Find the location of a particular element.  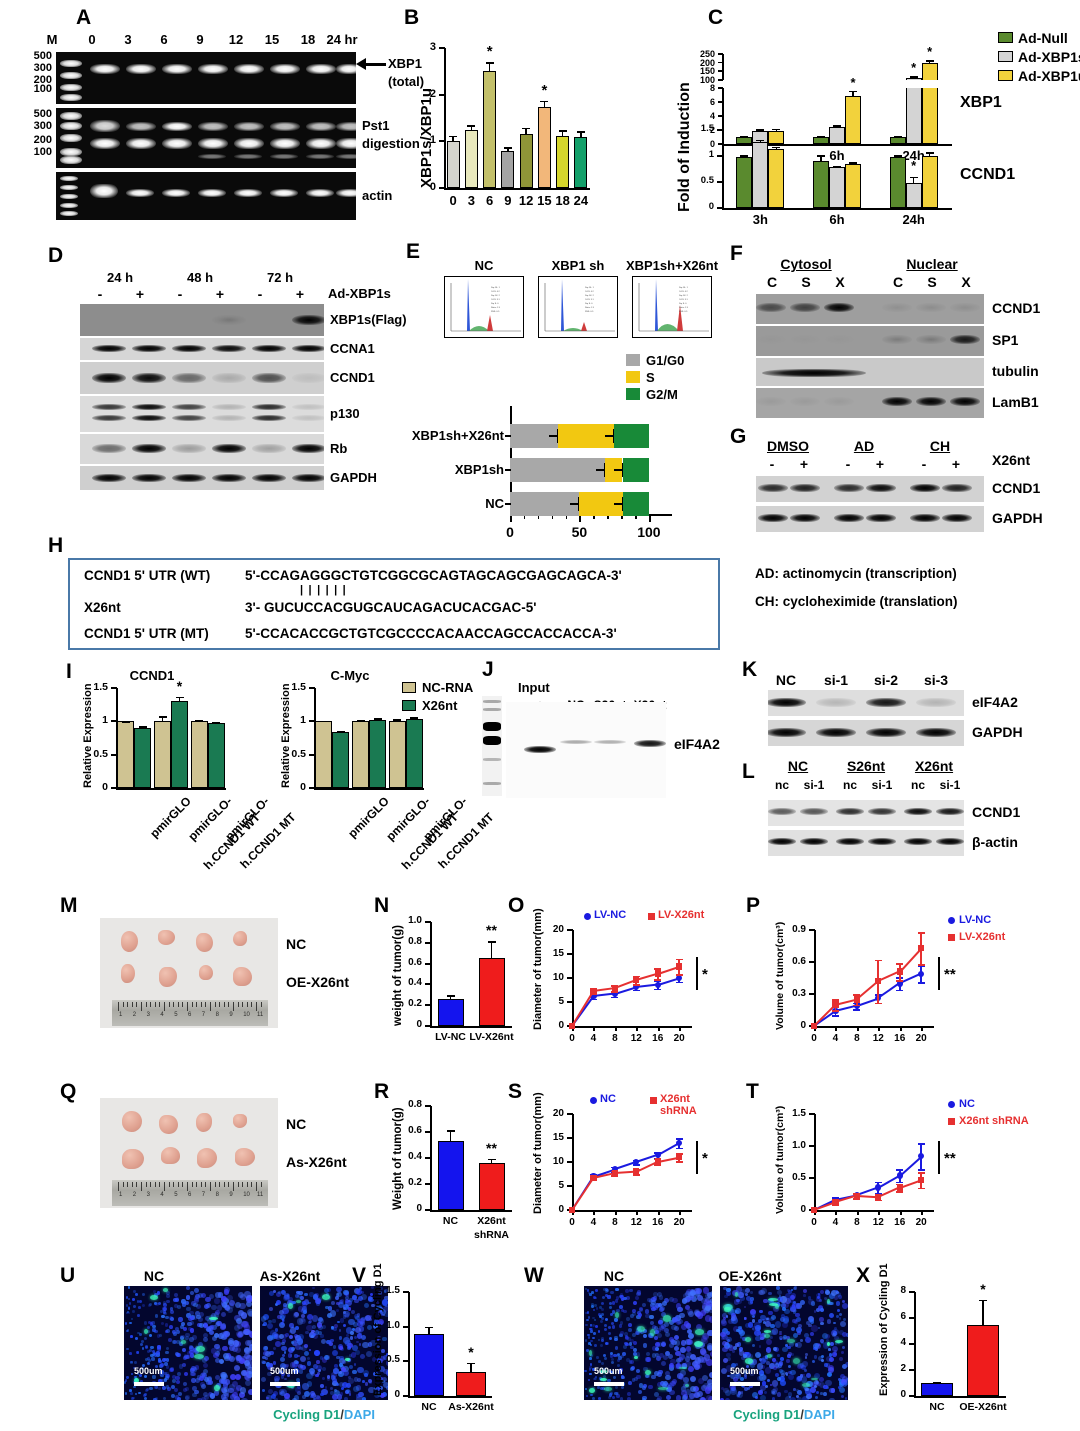

y-tick-label: 2 is located at coordinates (712, 130).